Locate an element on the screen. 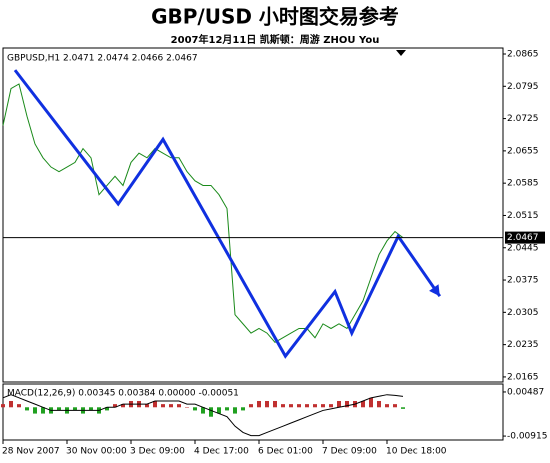  shift-marker is located at coordinates (401, 53).